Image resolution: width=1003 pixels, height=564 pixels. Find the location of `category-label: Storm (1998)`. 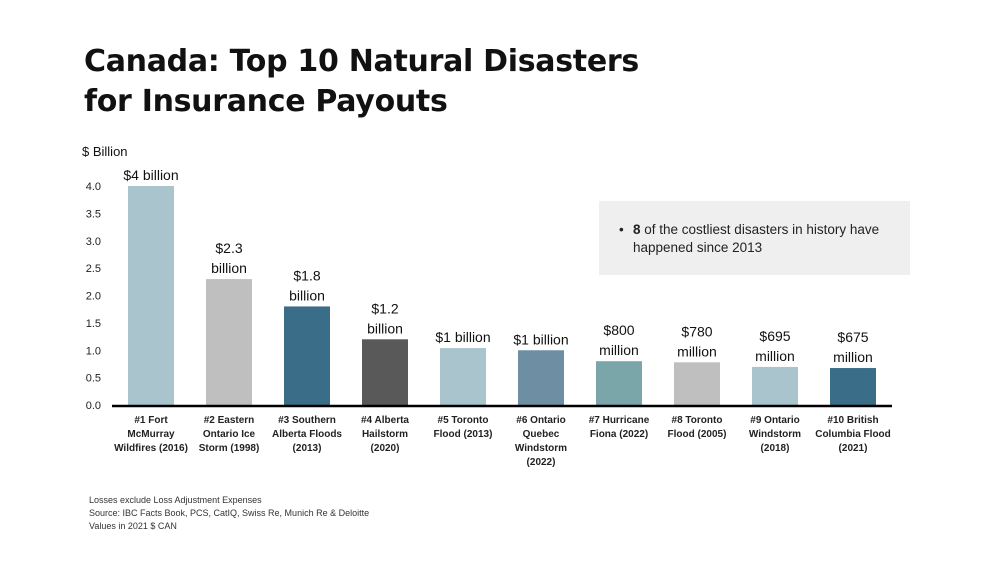

category-label: Storm (1998) is located at coordinates (229, 448).